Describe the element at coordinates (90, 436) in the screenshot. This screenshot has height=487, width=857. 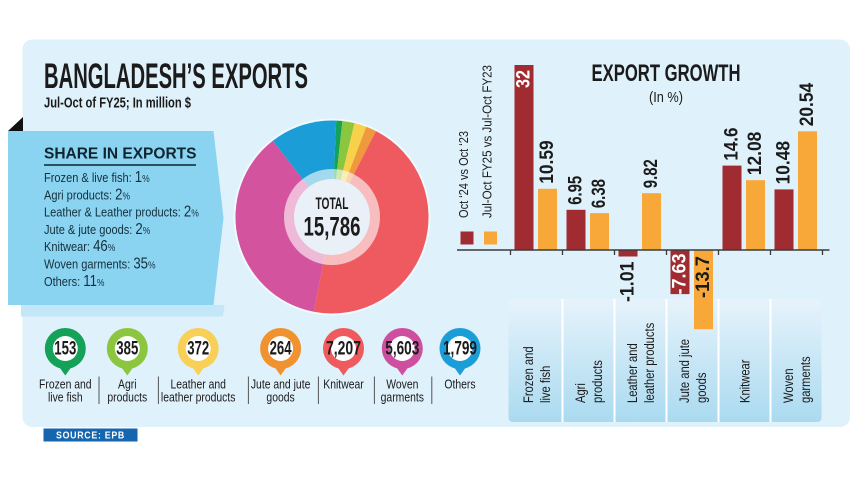
I see `svg-text: SOURCE: EPB` at that location.